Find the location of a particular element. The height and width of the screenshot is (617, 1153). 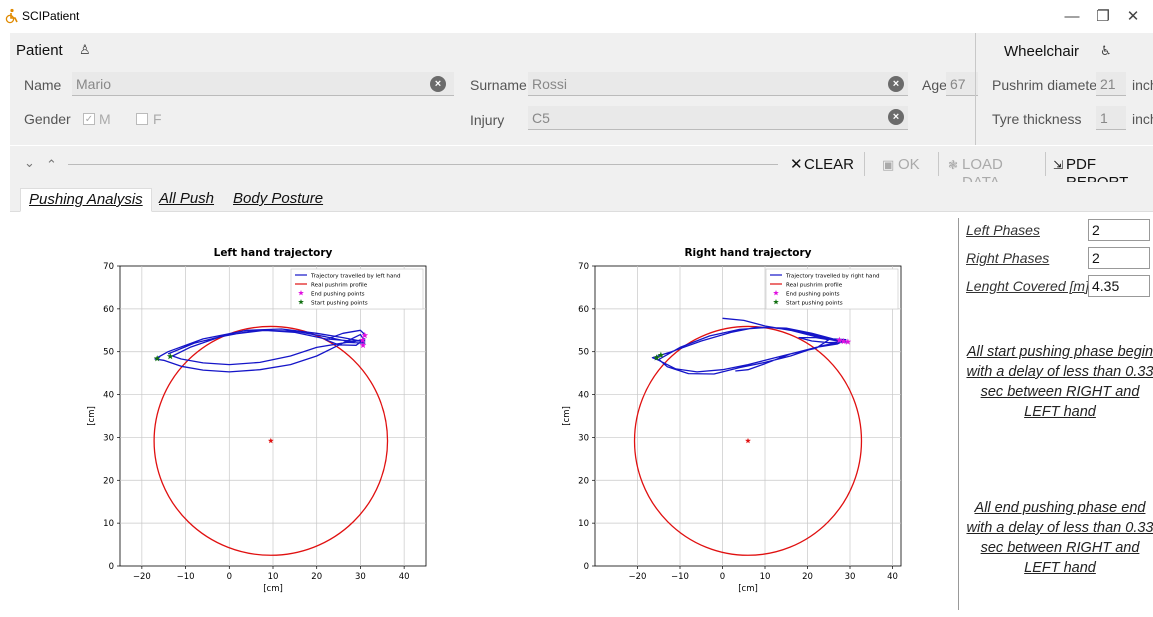

clear-name-icon: × is located at coordinates (438, 84).